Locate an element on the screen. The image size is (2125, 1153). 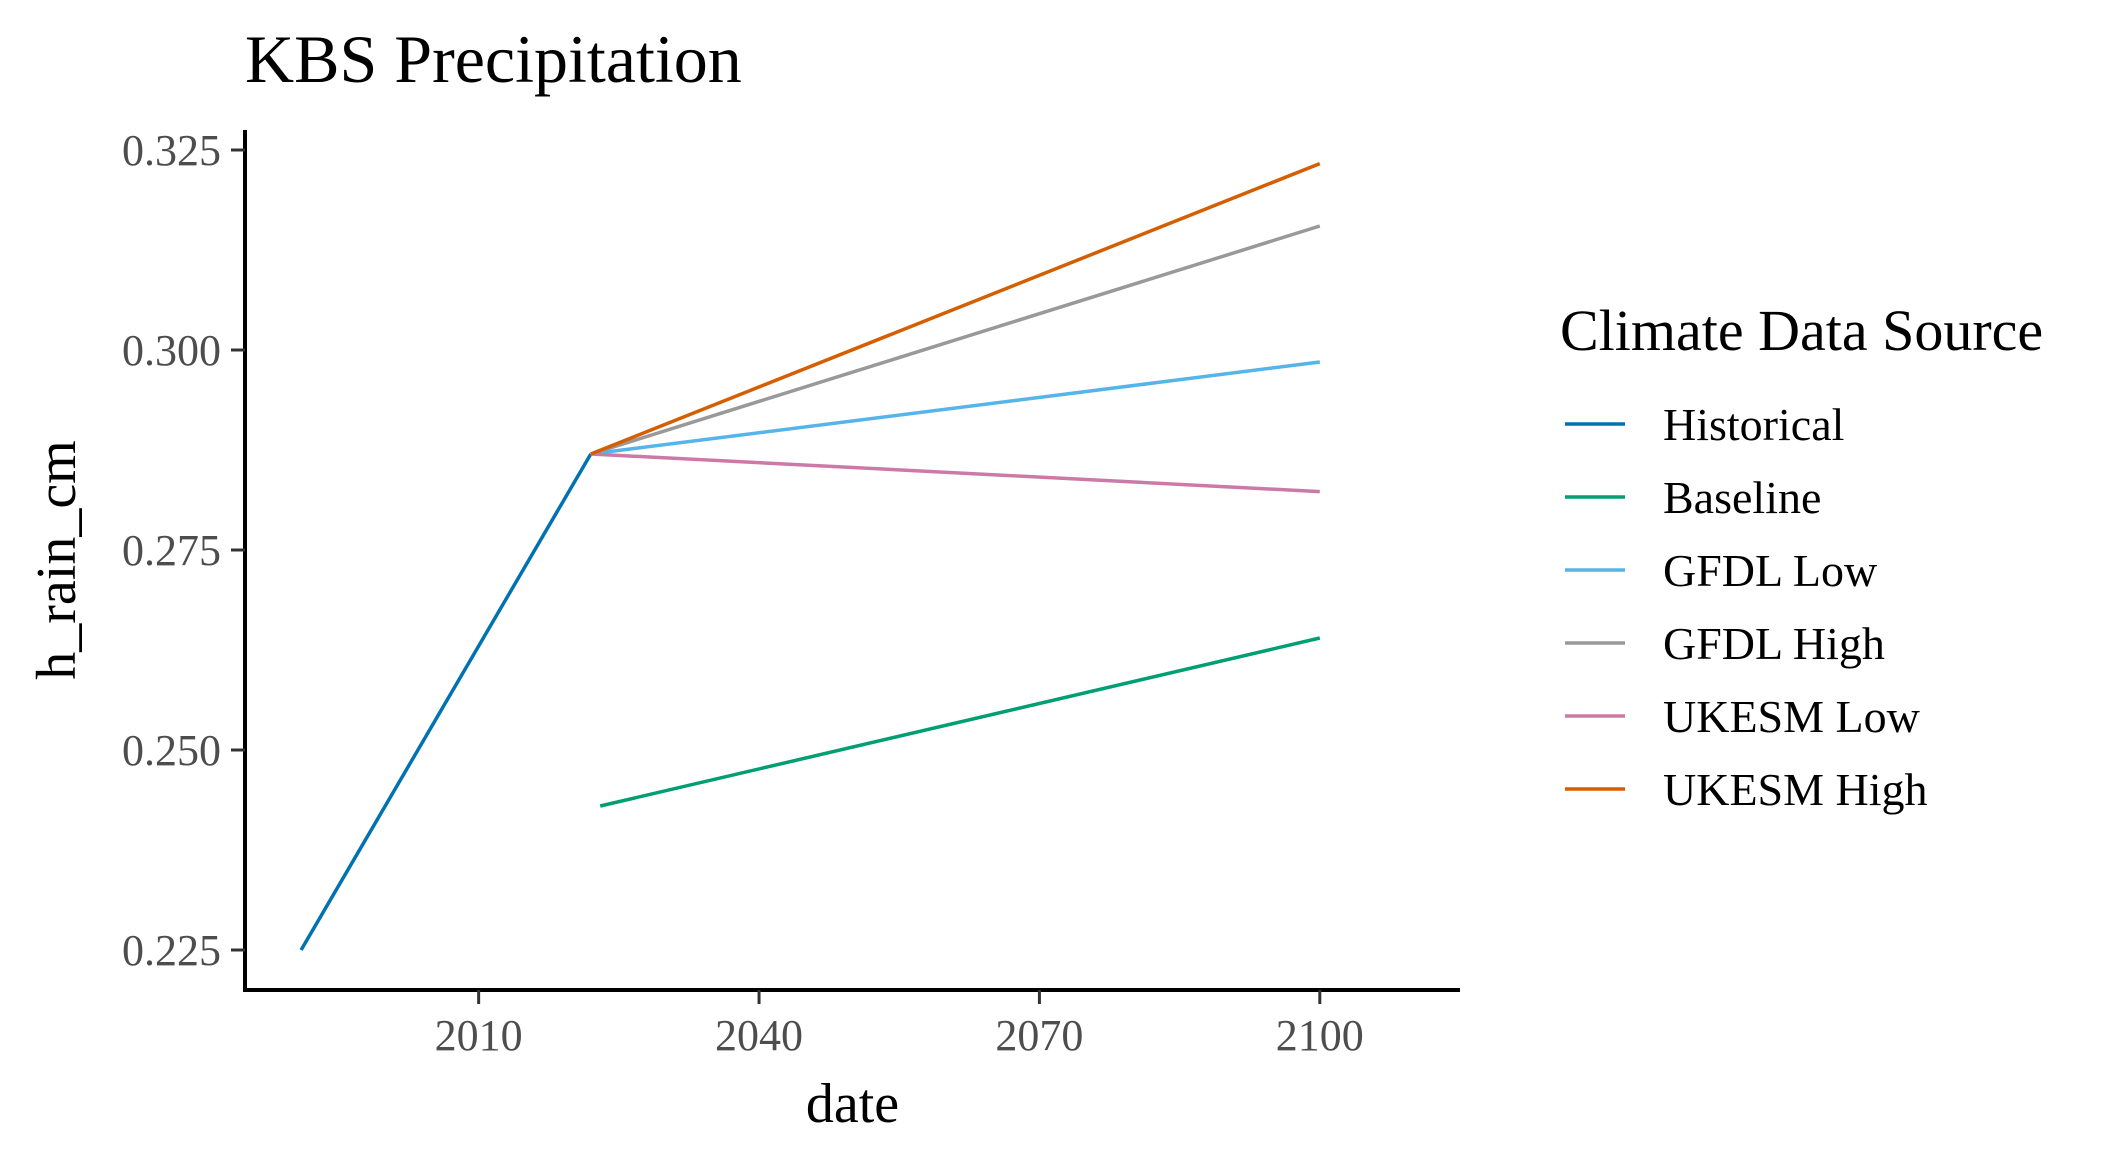
x-axis-title: date is located at coordinates (852, 1104).